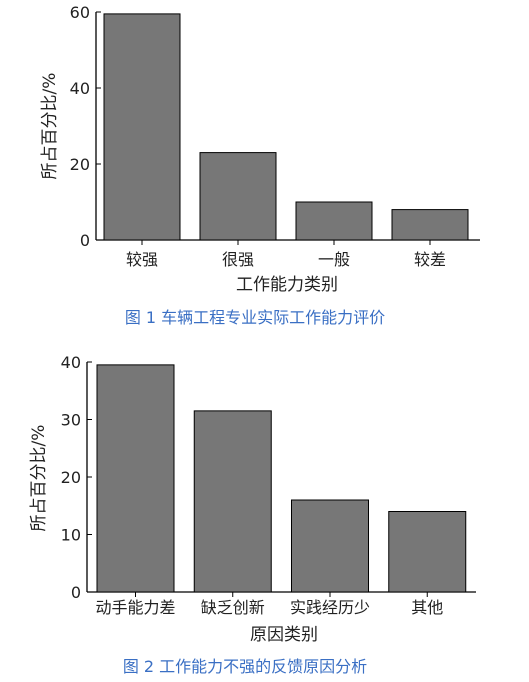  Describe the element at coordinates (233, 607) in the screenshot. I see `chart-2-x-tick-label: 缺乏创新` at that location.